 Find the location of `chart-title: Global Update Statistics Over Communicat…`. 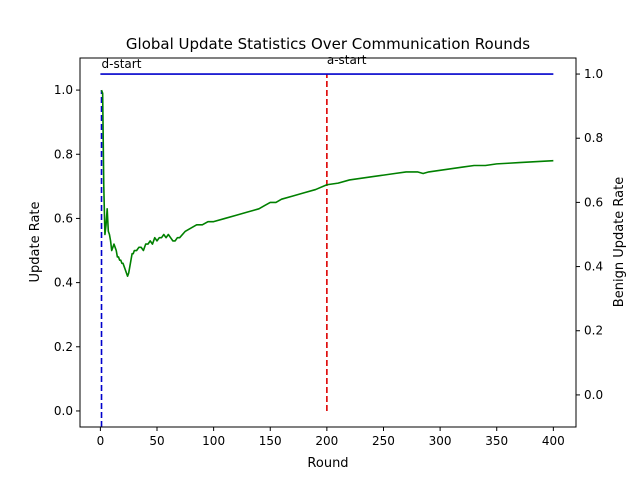

chart-title: Global Update Statistics Over Communicat… is located at coordinates (328, 44).